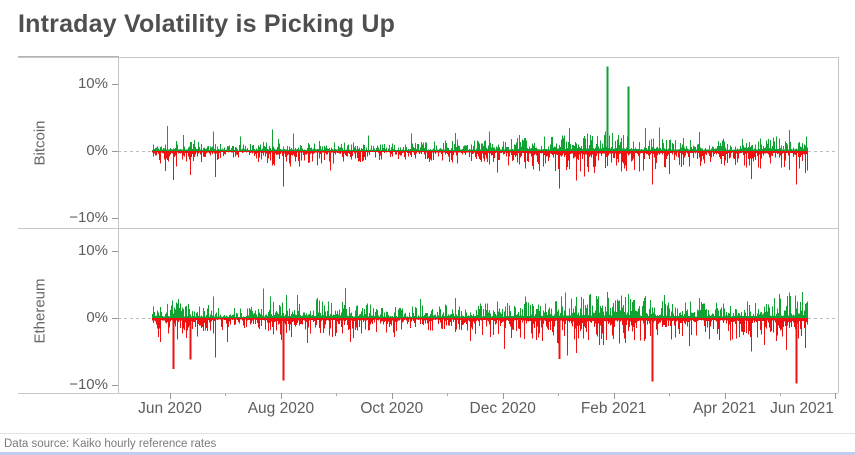  I want to click on x-tick-label: Jun 2020, so click(170, 408).